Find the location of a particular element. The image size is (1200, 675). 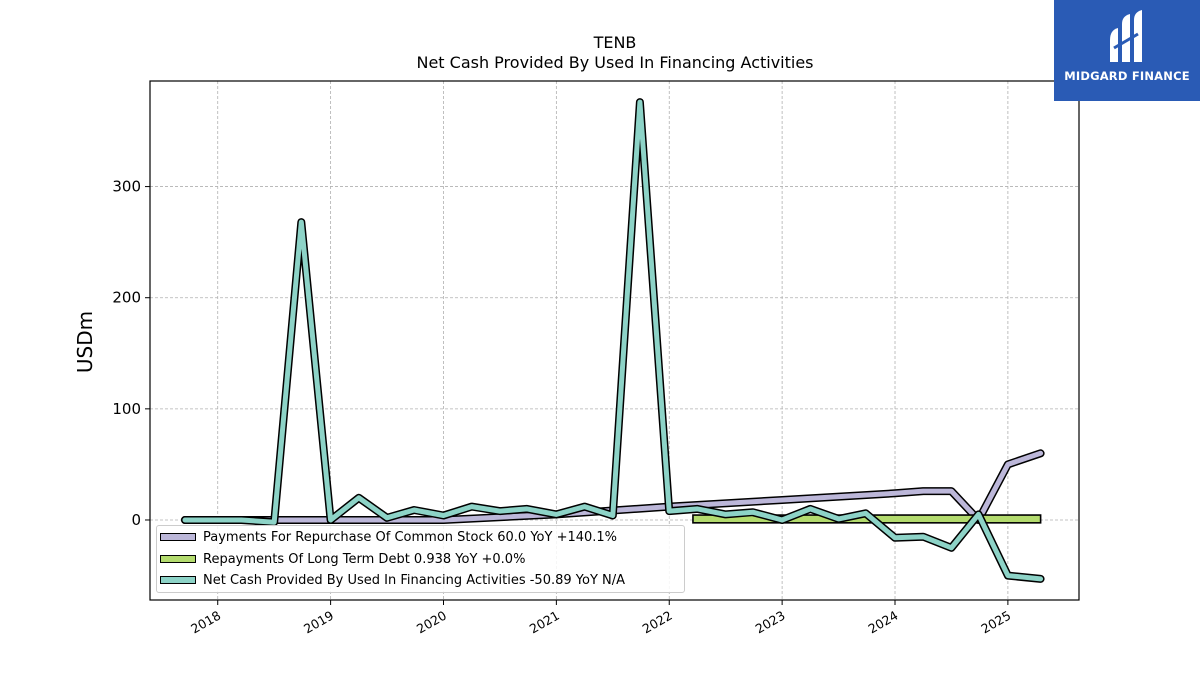

x-tick-label: 2025 is located at coordinates (995, 622).